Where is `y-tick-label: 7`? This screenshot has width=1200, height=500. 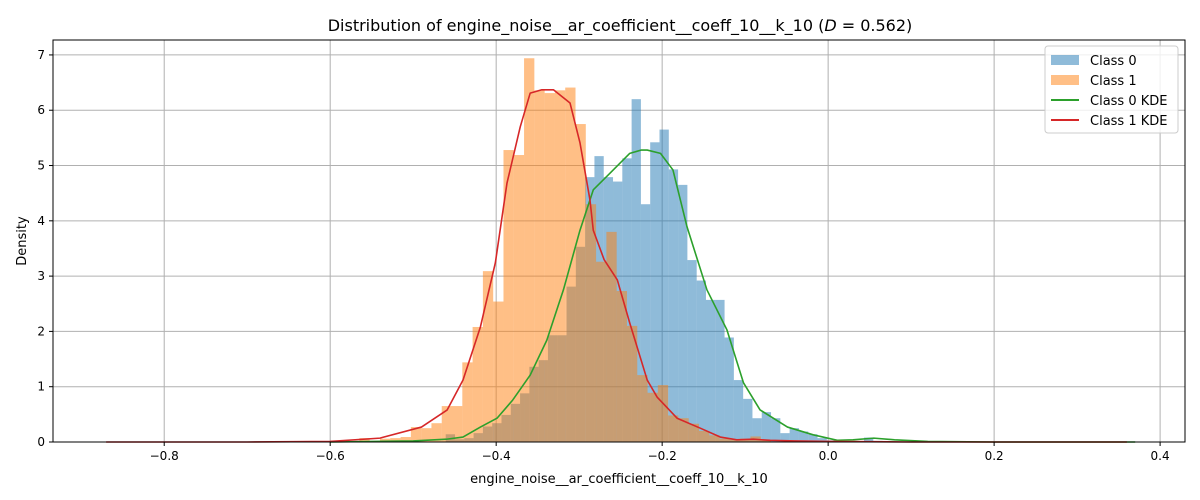
y-tick-label: 7 is located at coordinates (41, 55).